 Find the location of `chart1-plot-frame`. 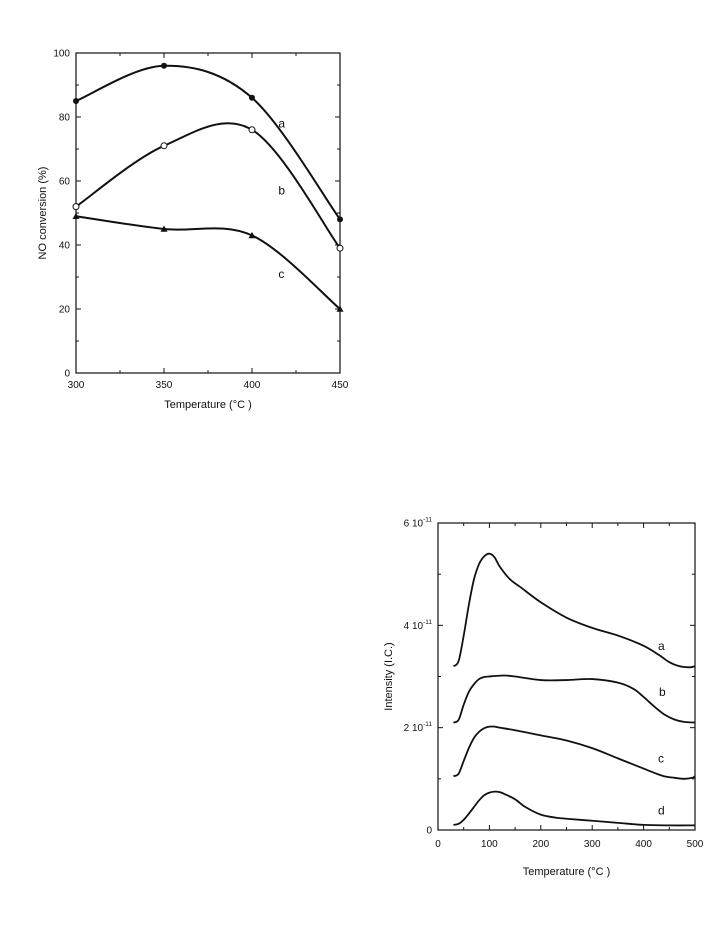

chart1-plot-frame is located at coordinates (208, 213).